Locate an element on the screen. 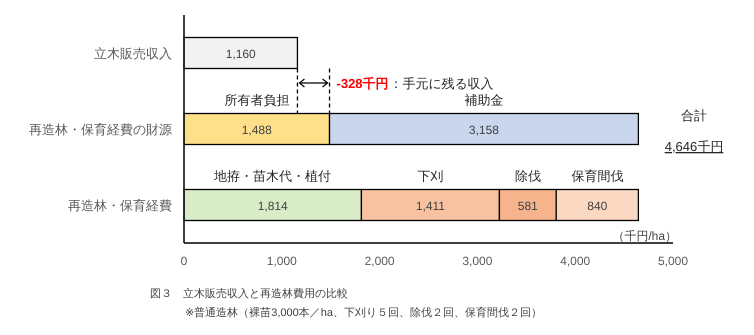 This screenshot has height=335, width=754. x-tick-label: 4,000 is located at coordinates (575, 261).